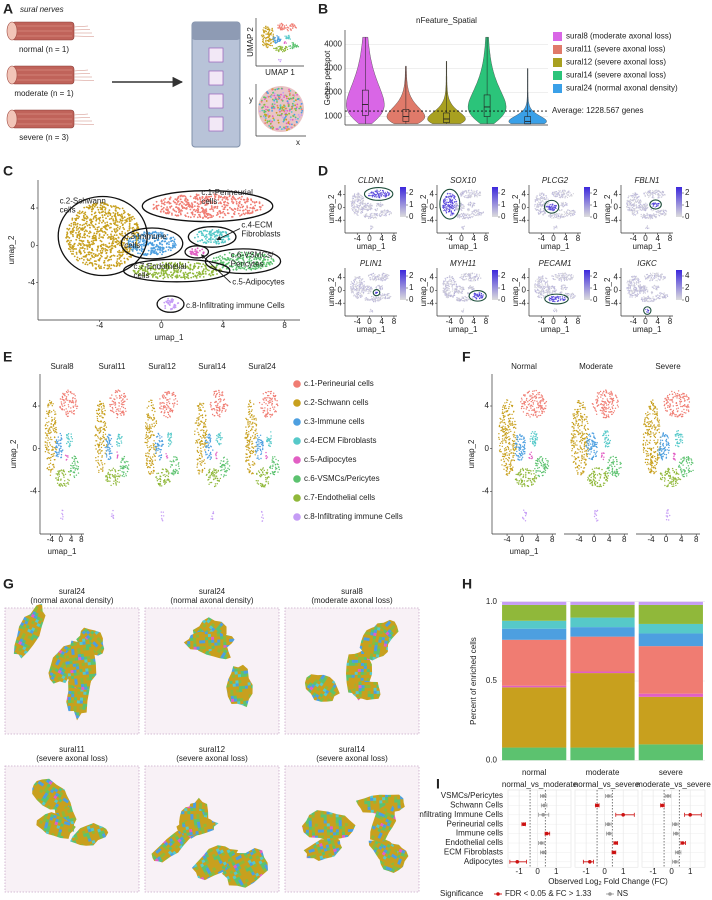 The image size is (712, 900). Describe the element at coordinates (615, 843) in the screenshot. I see `estimate-point` at that location.